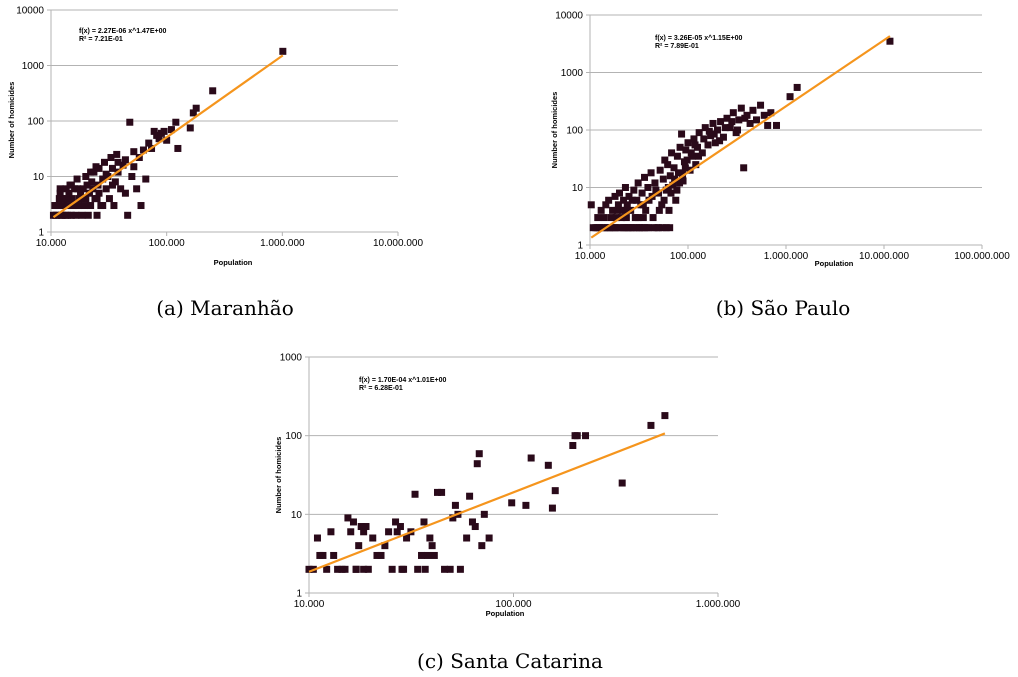 This screenshot has height=677, width=1018. What do you see at coordinates (513, 435) in the screenshot?
I see `grid-lines` at bounding box center [513, 435].